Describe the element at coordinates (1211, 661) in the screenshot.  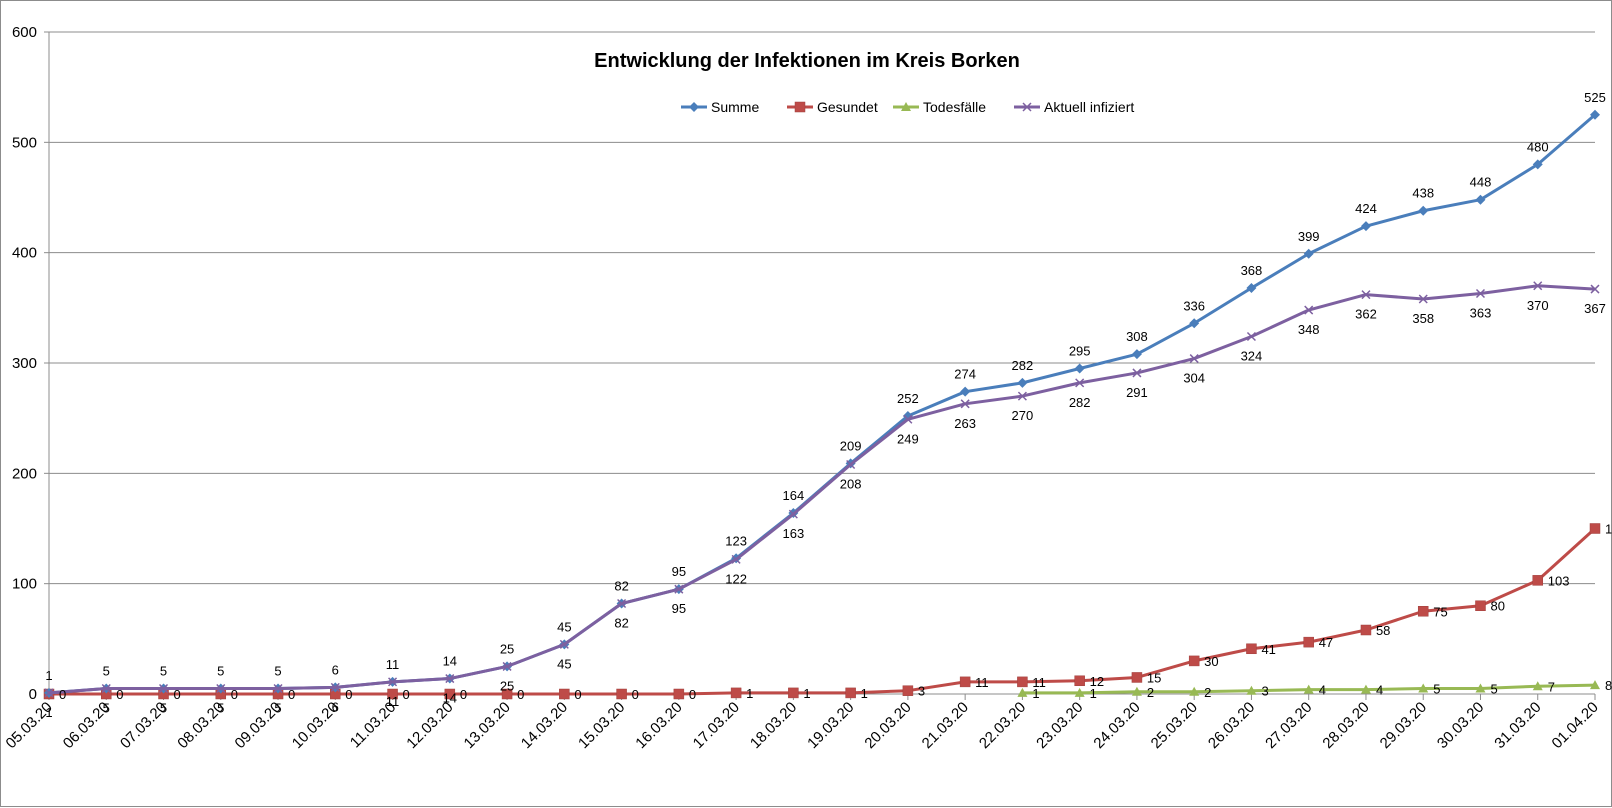
I see `data-label-gesundet: 30` at that location.